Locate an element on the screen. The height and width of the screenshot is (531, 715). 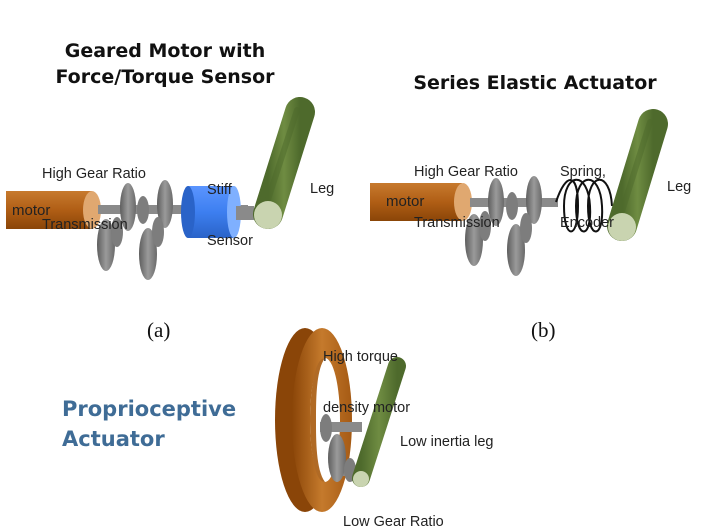
caption-b: (b) is located at coordinates (543, 330).